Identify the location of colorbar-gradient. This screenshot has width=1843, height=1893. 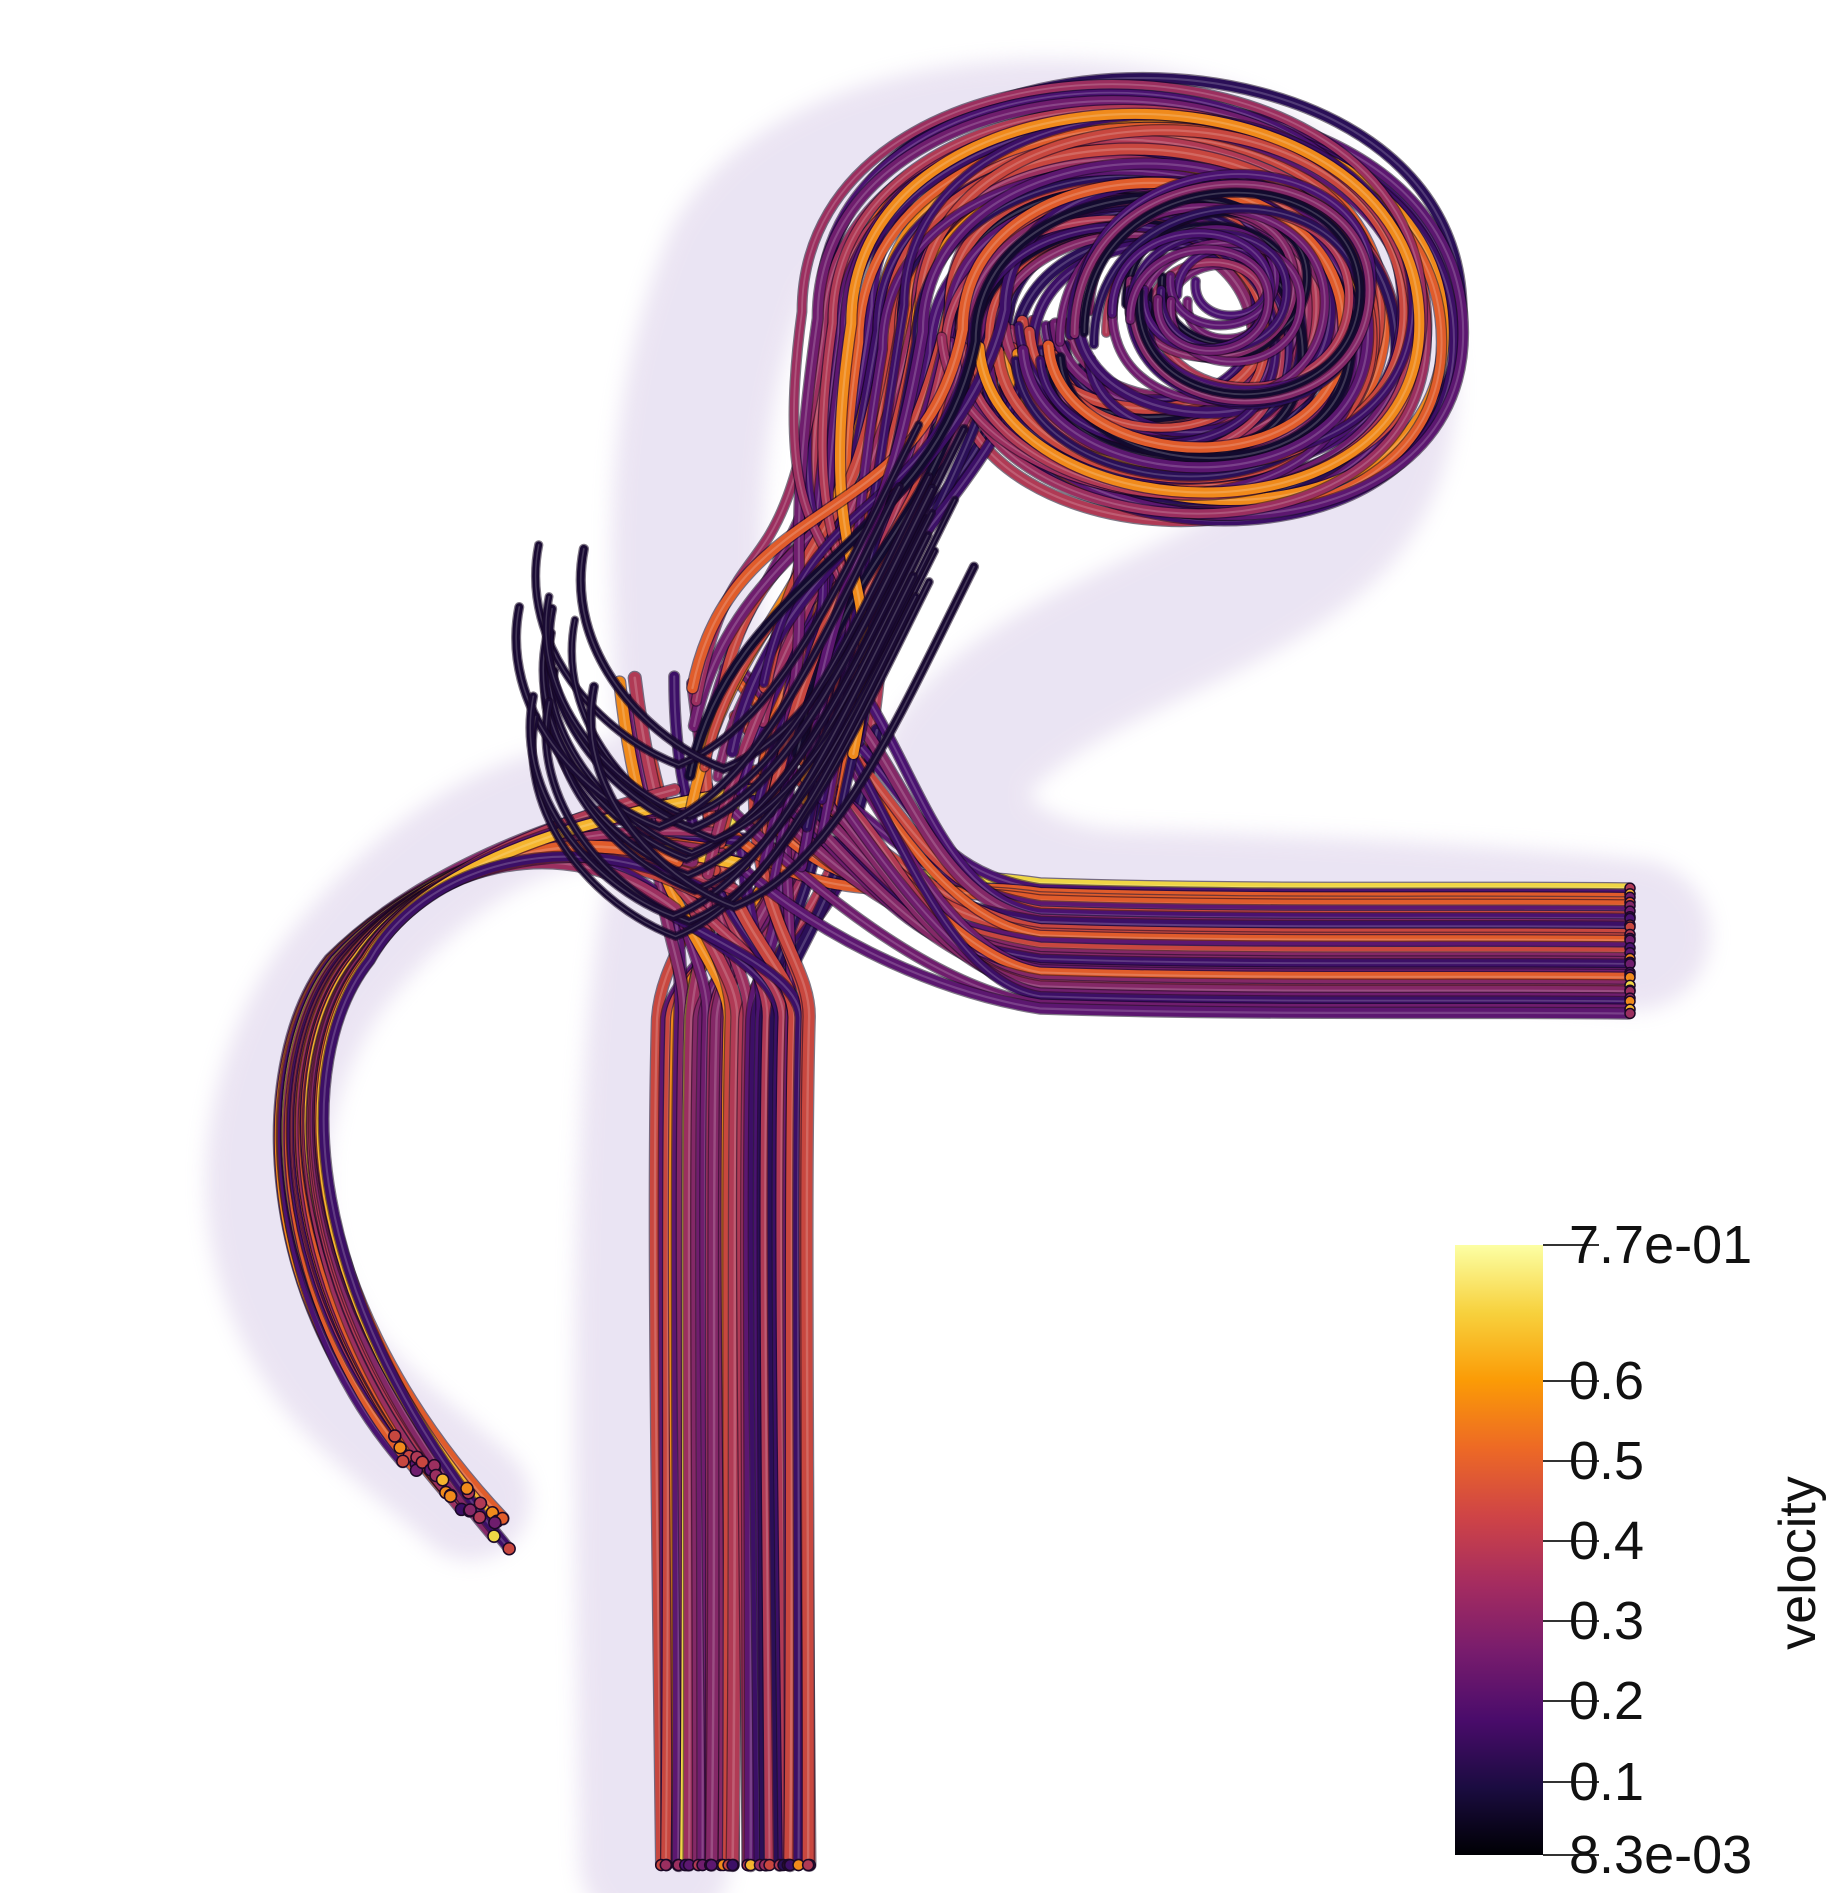
(1499, 1550).